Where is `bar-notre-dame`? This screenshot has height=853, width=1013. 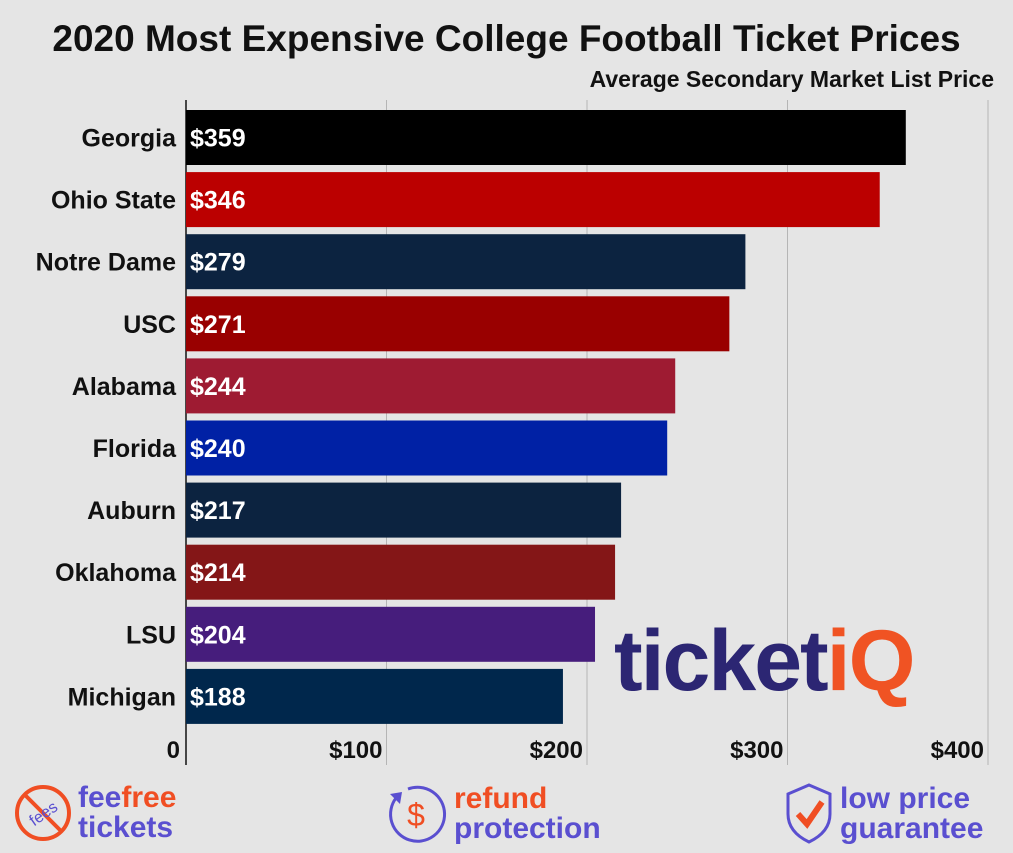 bar-notre-dame is located at coordinates (466, 262).